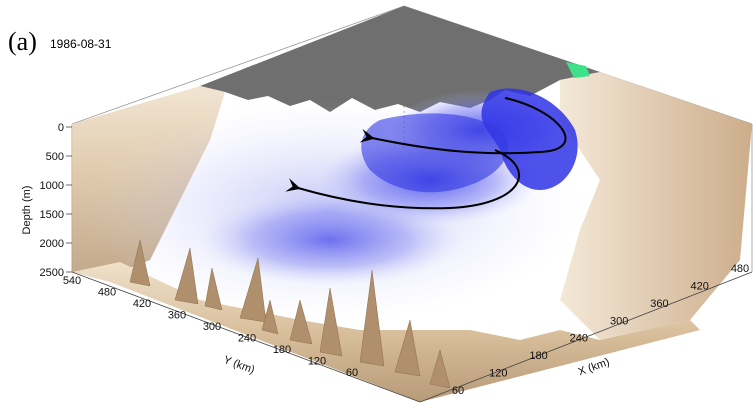  Describe the element at coordinates (458, 391) in the screenshot. I see `x-tick-label: 60` at that location.